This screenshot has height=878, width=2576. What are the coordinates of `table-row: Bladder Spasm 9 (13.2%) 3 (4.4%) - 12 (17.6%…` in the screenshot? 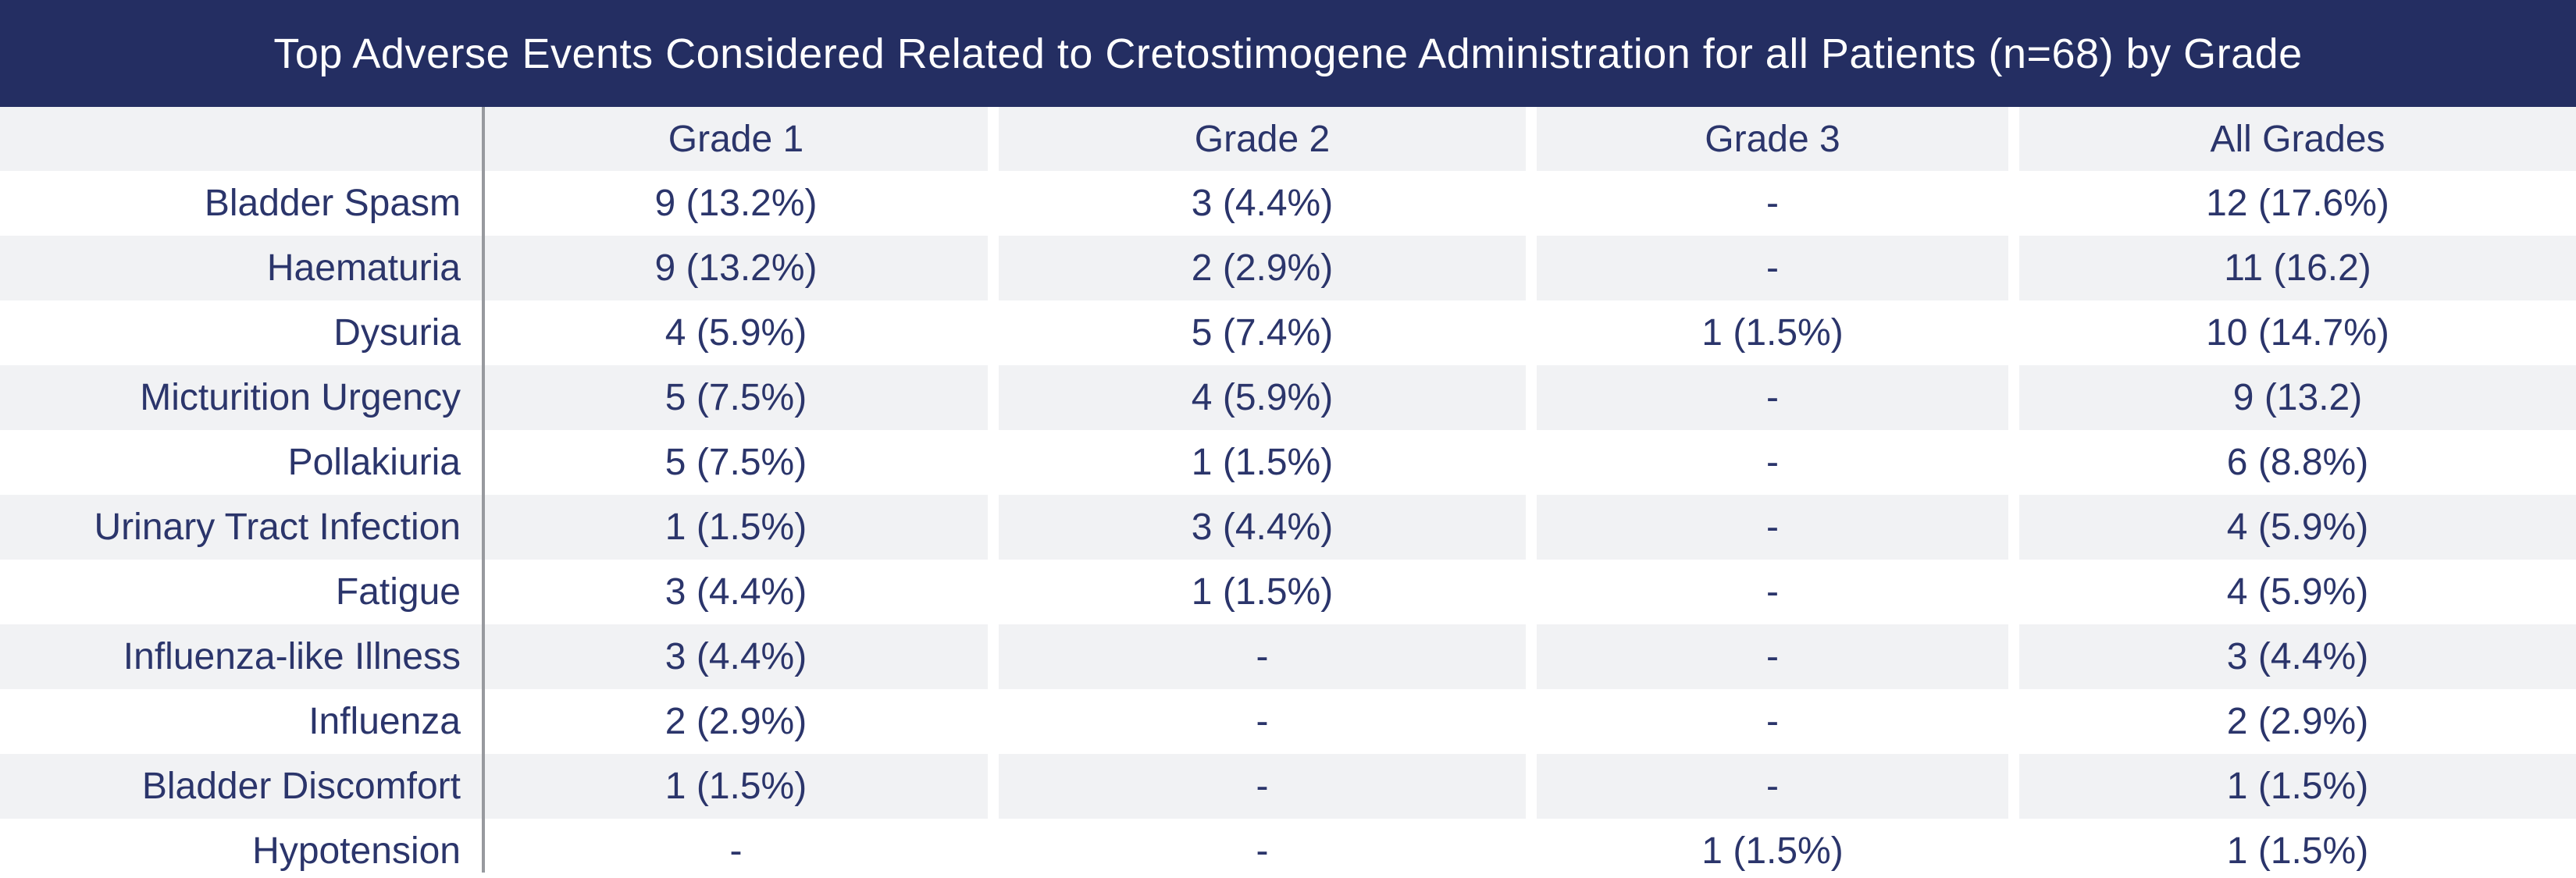 It's located at (1288, 203).